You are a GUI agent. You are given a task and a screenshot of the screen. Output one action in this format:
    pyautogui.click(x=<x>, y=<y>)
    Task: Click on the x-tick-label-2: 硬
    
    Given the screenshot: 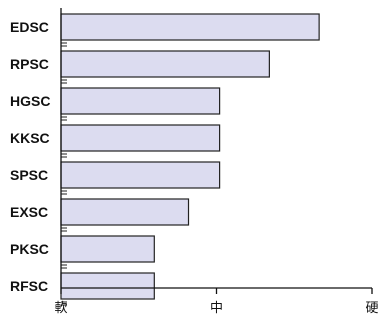 What is the action you would take?
    pyautogui.click(x=371, y=308)
    